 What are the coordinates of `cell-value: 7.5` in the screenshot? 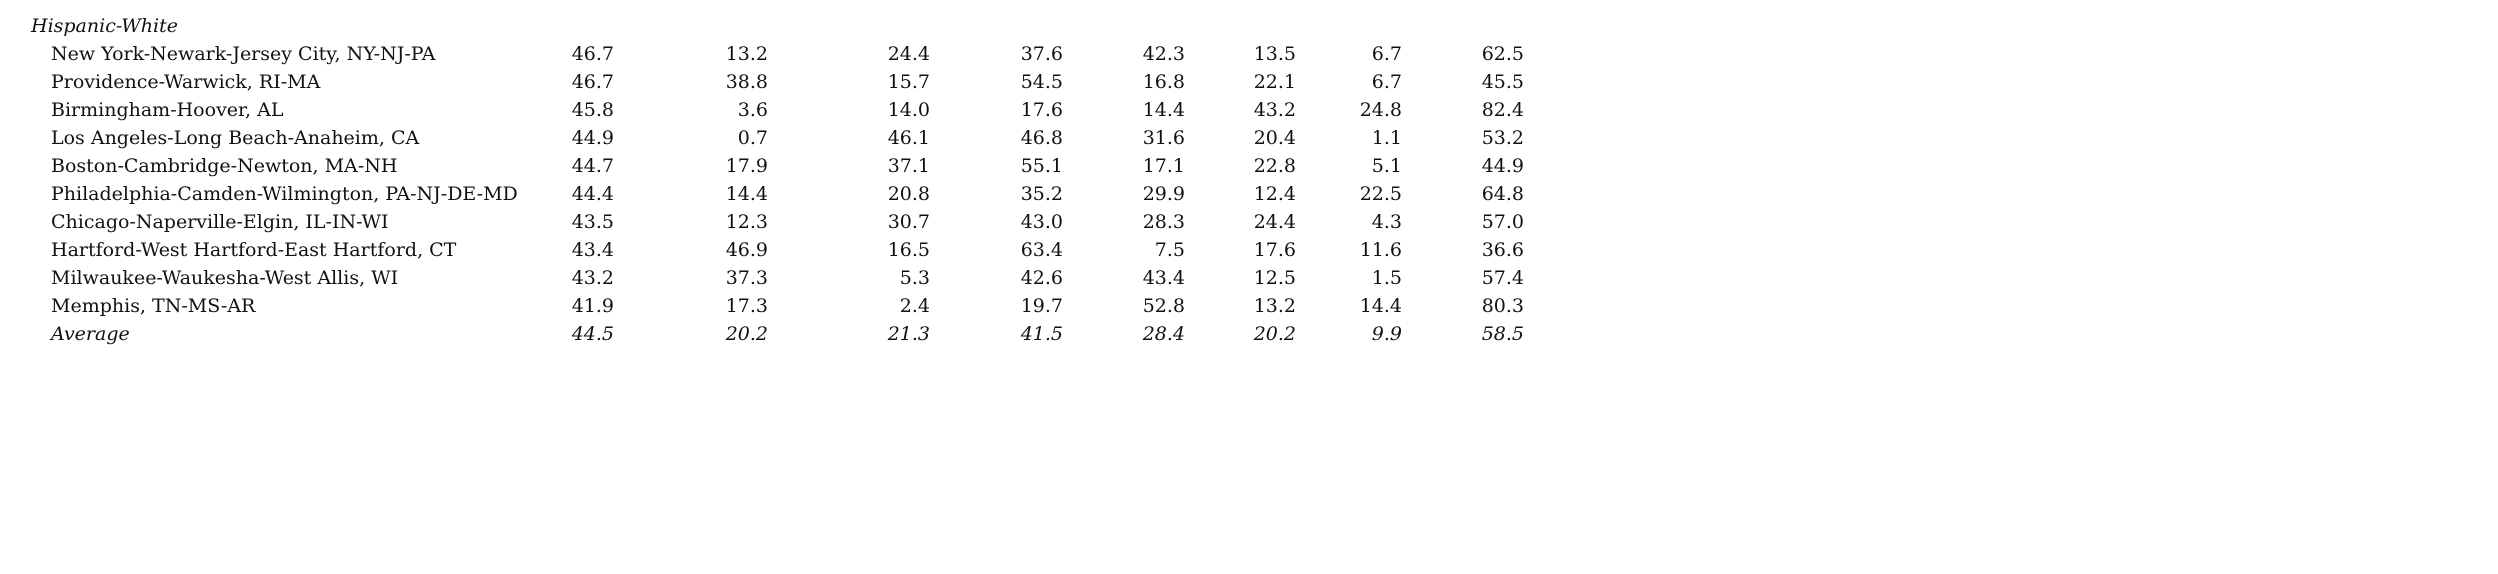 It's located at (1169, 250).